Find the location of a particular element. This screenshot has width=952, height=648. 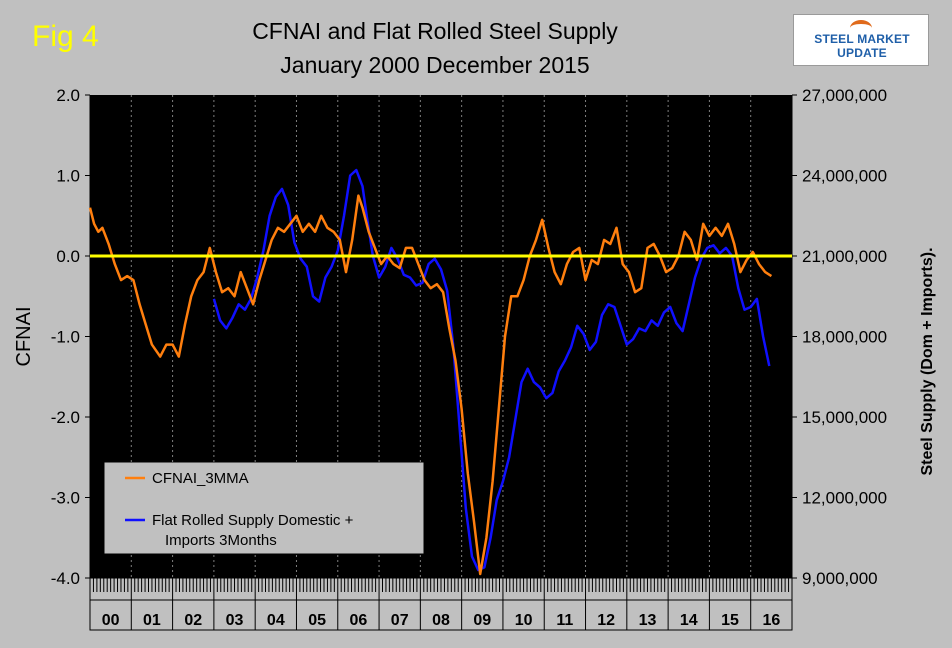

right-tick-label: 27,000,000 is located at coordinates (844, 95).